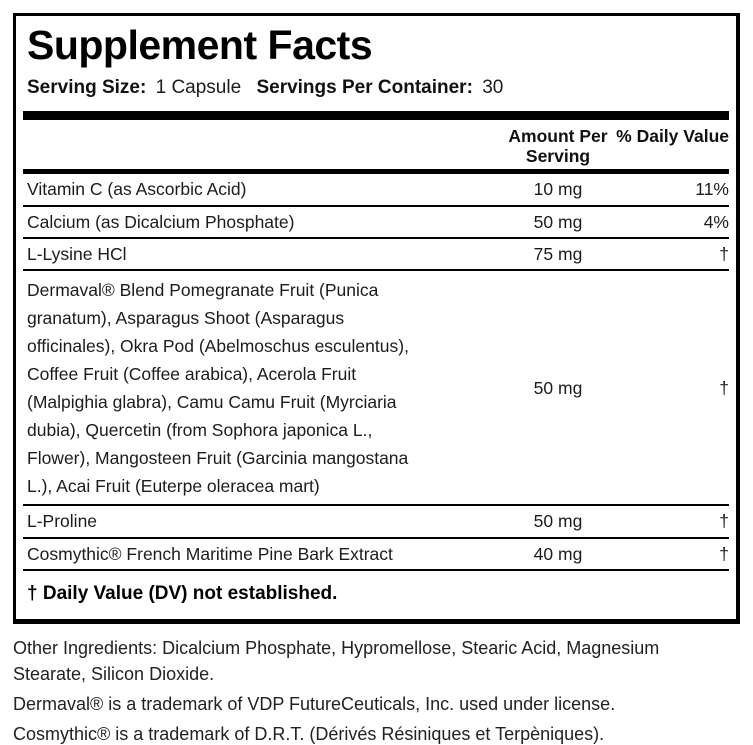 The width and height of the screenshot is (753, 745). Describe the element at coordinates (558, 189) in the screenshot. I see `nutrient-amount: 10 mg` at that location.